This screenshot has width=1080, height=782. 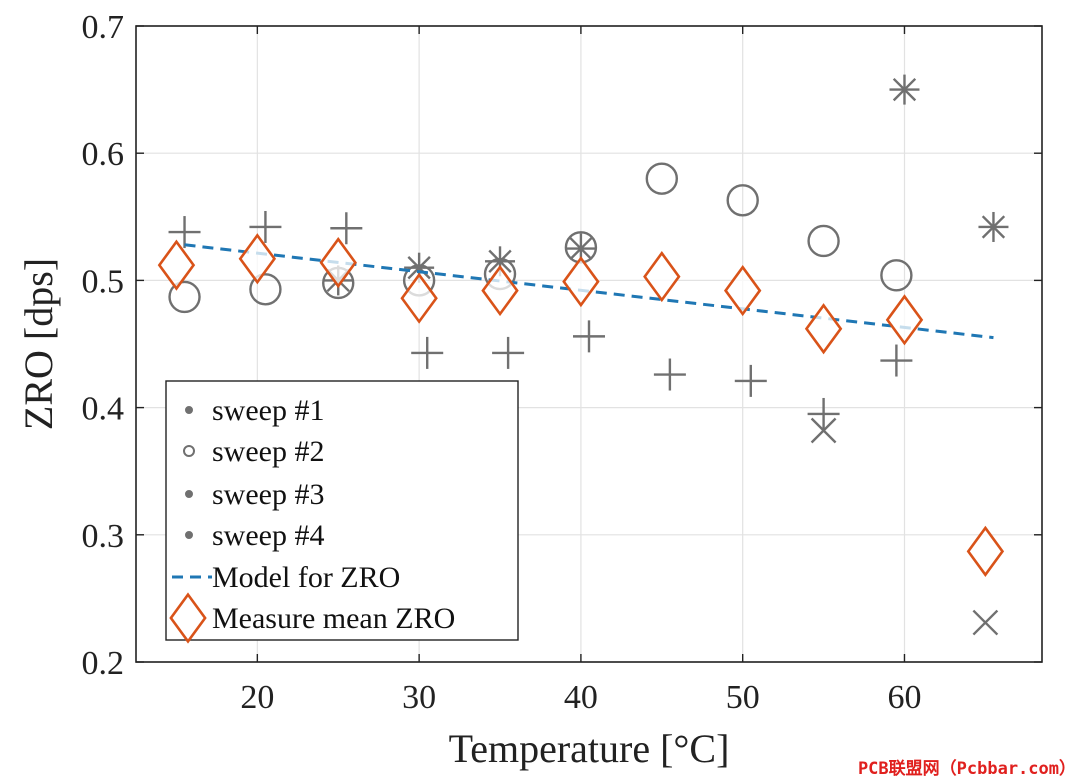 I want to click on y-tick-label: 0.5, so click(x=103, y=281).